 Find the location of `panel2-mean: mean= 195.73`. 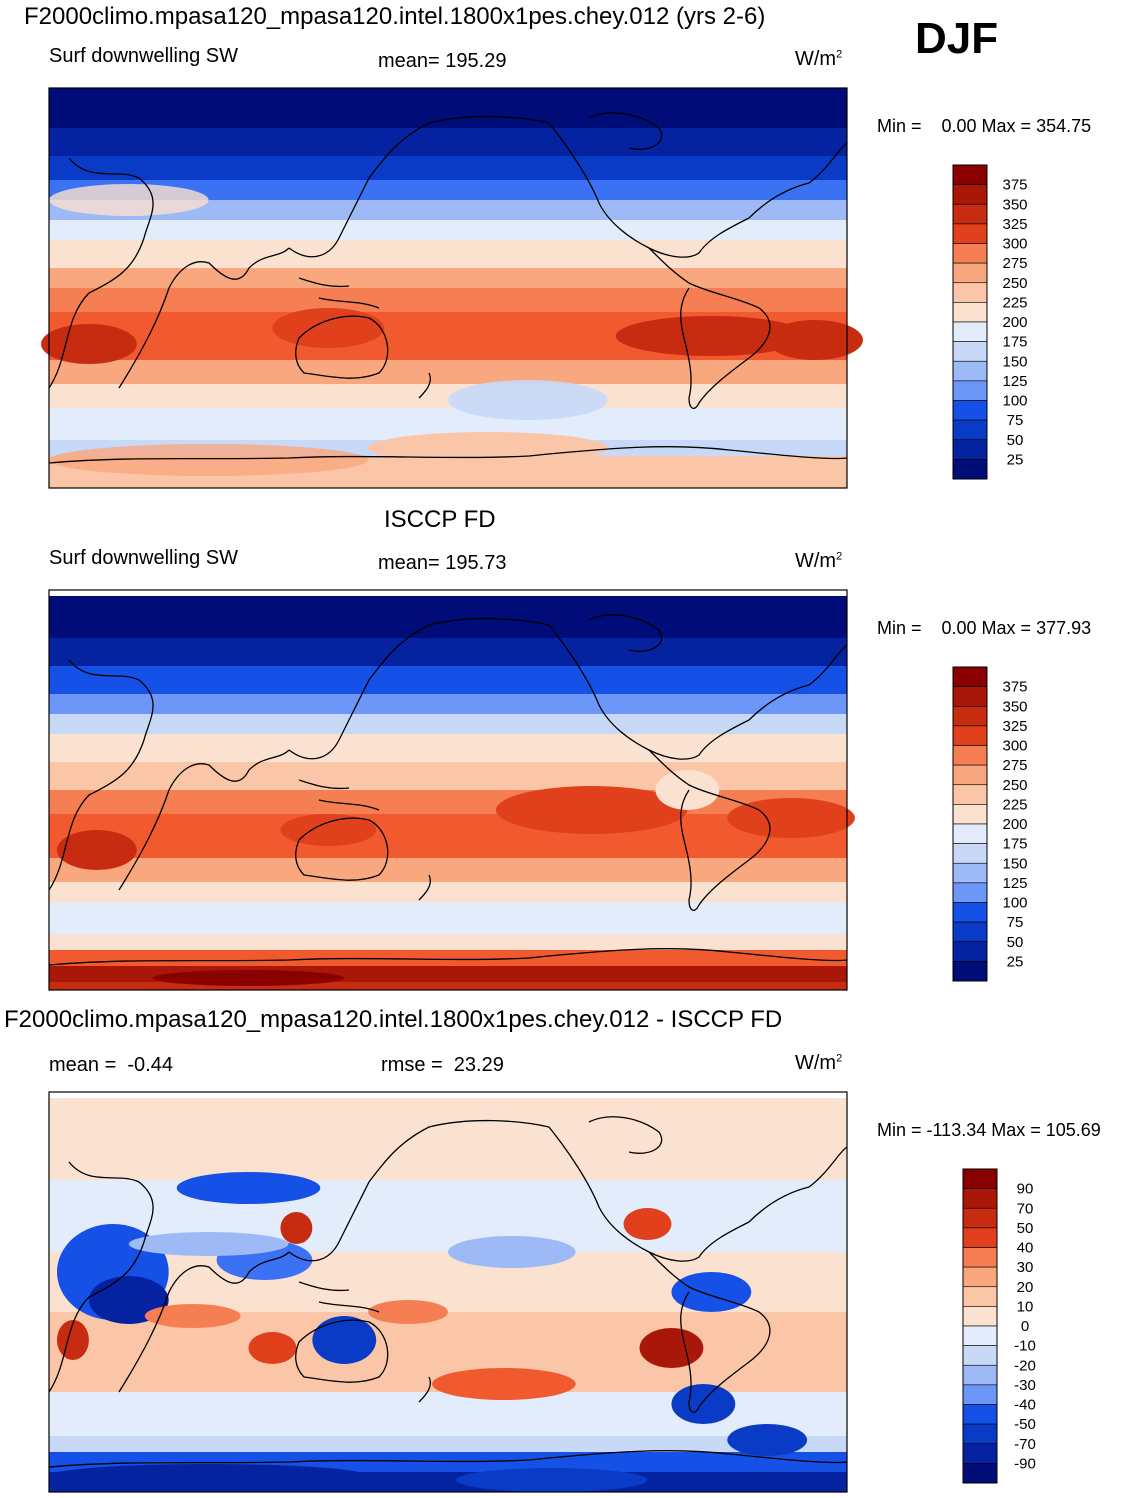

panel2-mean: mean= 195.73 is located at coordinates (442, 563).